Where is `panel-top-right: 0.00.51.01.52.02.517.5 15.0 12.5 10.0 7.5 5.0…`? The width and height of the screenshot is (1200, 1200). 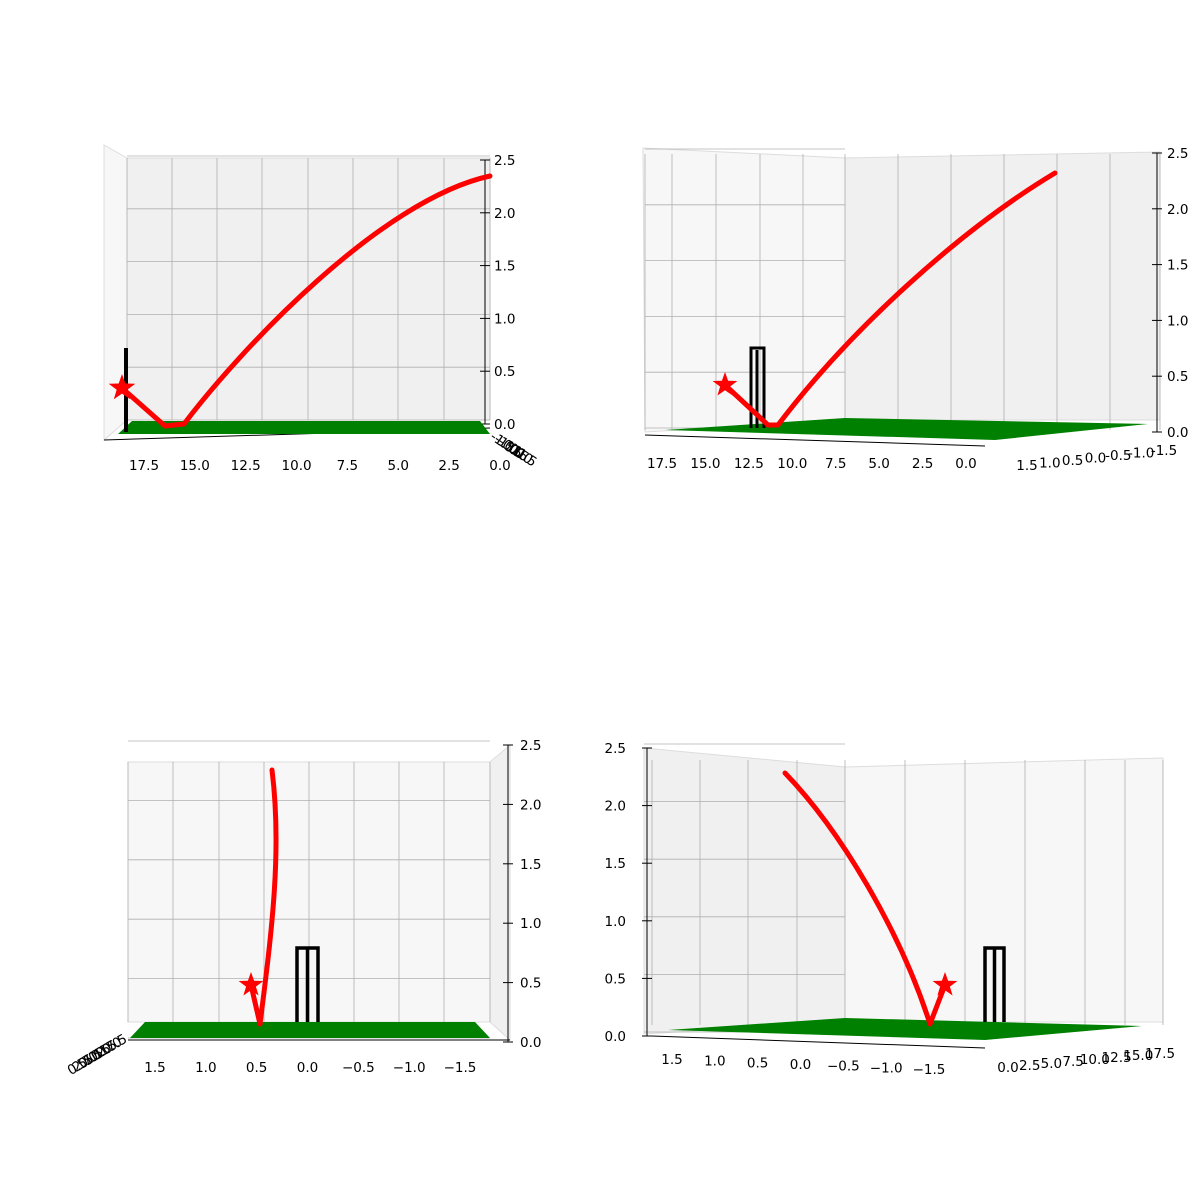
panel-top-right: 0.00.51.01.52.02.517.5 15.0 12.5 10.0 7.5 5.0… is located at coordinates (915, 310).